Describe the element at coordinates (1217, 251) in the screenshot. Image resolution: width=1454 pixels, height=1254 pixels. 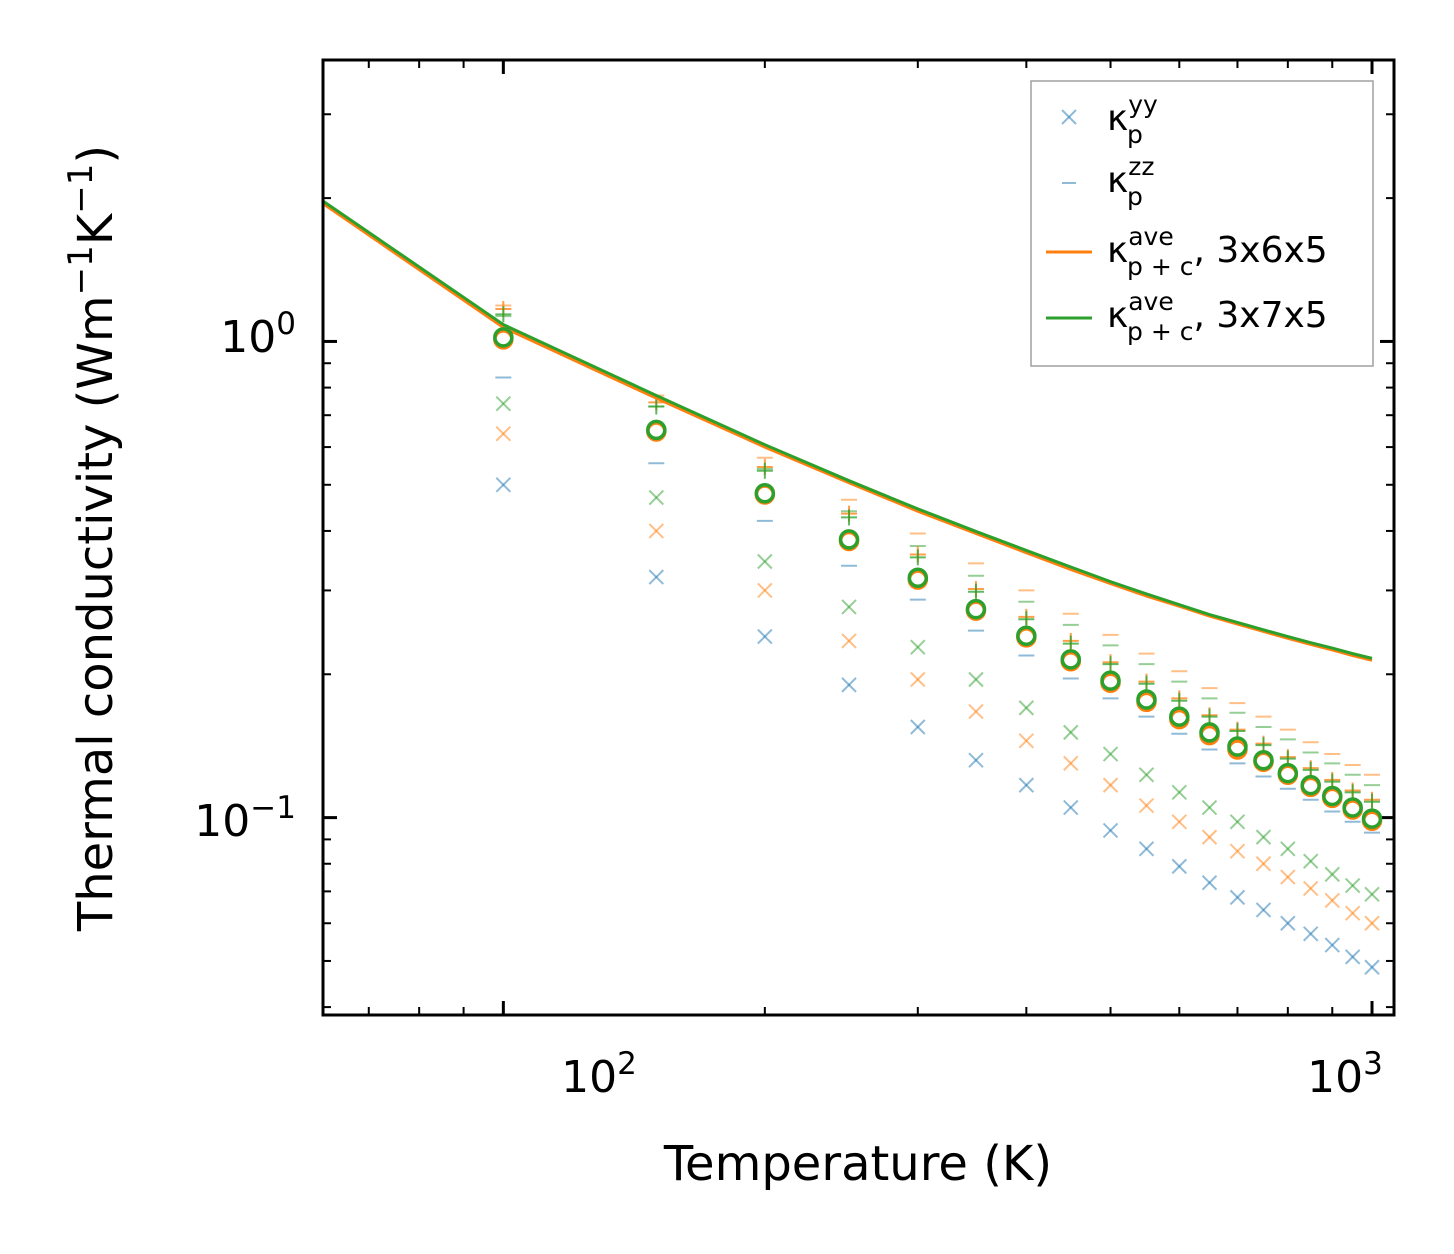
I see `legend-label-3x6x5: κave p + c, 3x6x5` at that location.